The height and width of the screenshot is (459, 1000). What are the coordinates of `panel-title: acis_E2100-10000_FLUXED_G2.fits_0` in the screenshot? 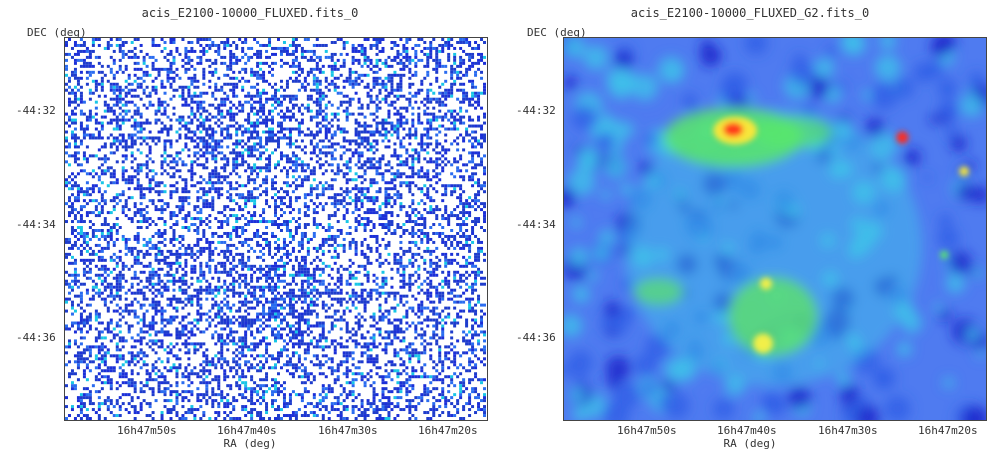 It's located at (750, 13).